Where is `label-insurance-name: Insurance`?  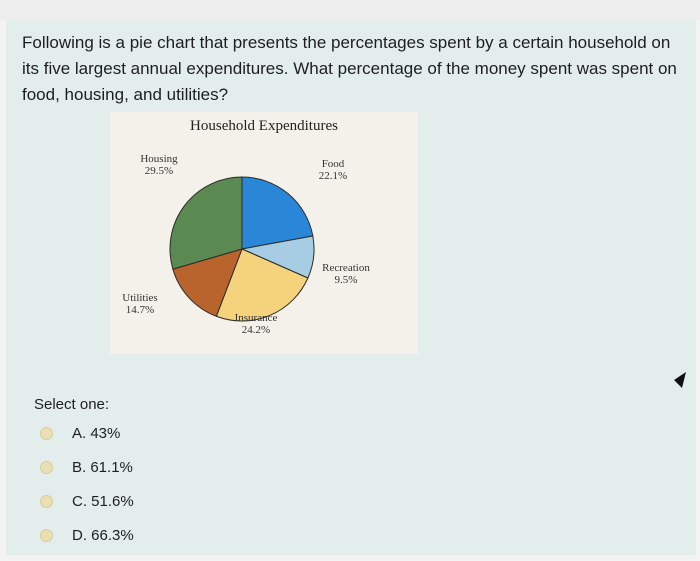 label-insurance-name: Insurance is located at coordinates (256, 318).